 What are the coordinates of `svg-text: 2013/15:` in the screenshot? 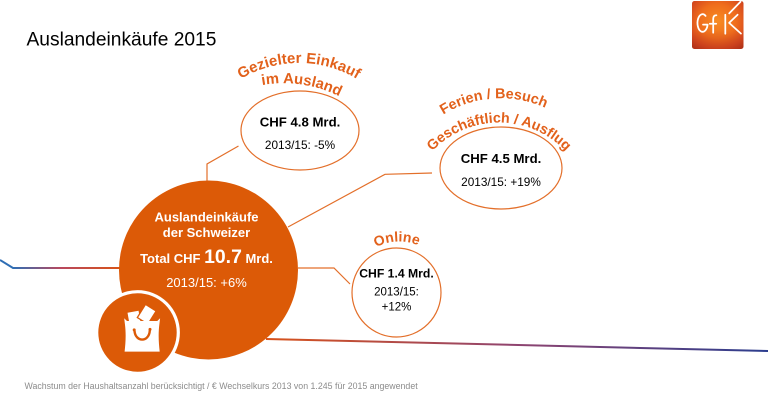 It's located at (396, 293).